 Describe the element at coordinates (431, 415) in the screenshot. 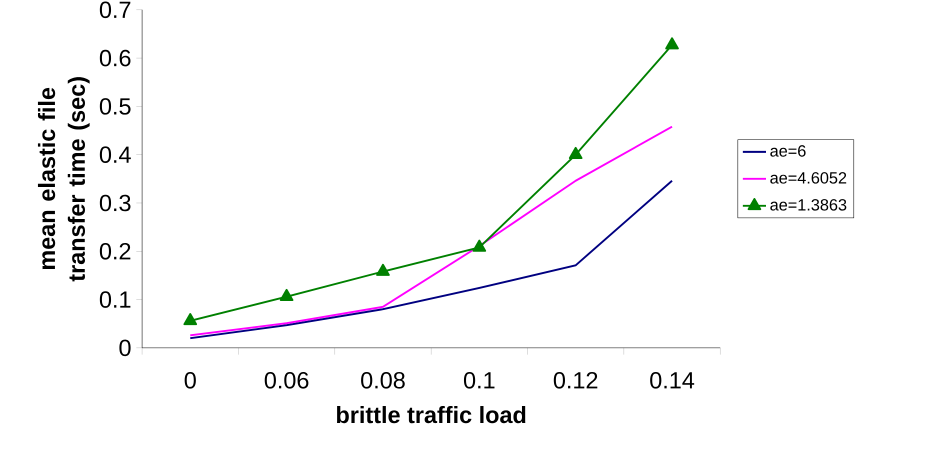

I see `x-axis-title: brittle traffic load` at that location.